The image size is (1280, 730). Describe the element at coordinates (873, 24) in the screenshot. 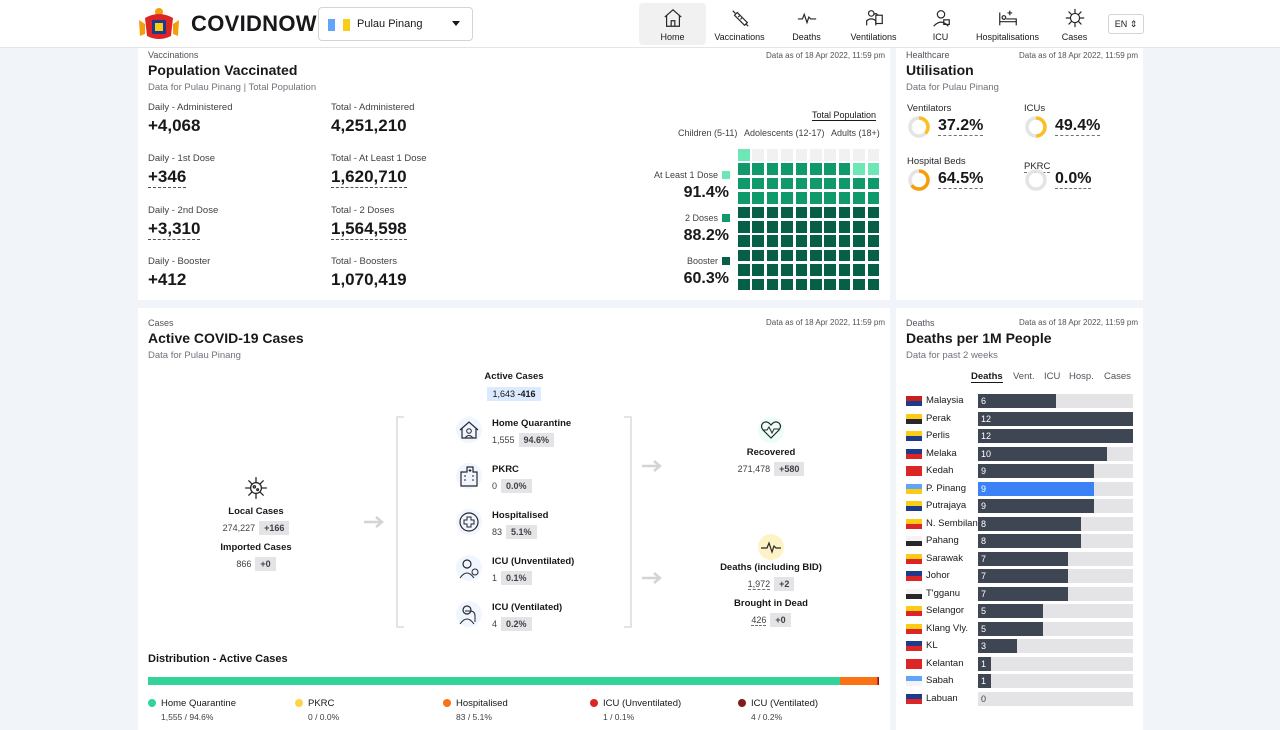

I see `nav-ventilations: Ventilations` at that location.